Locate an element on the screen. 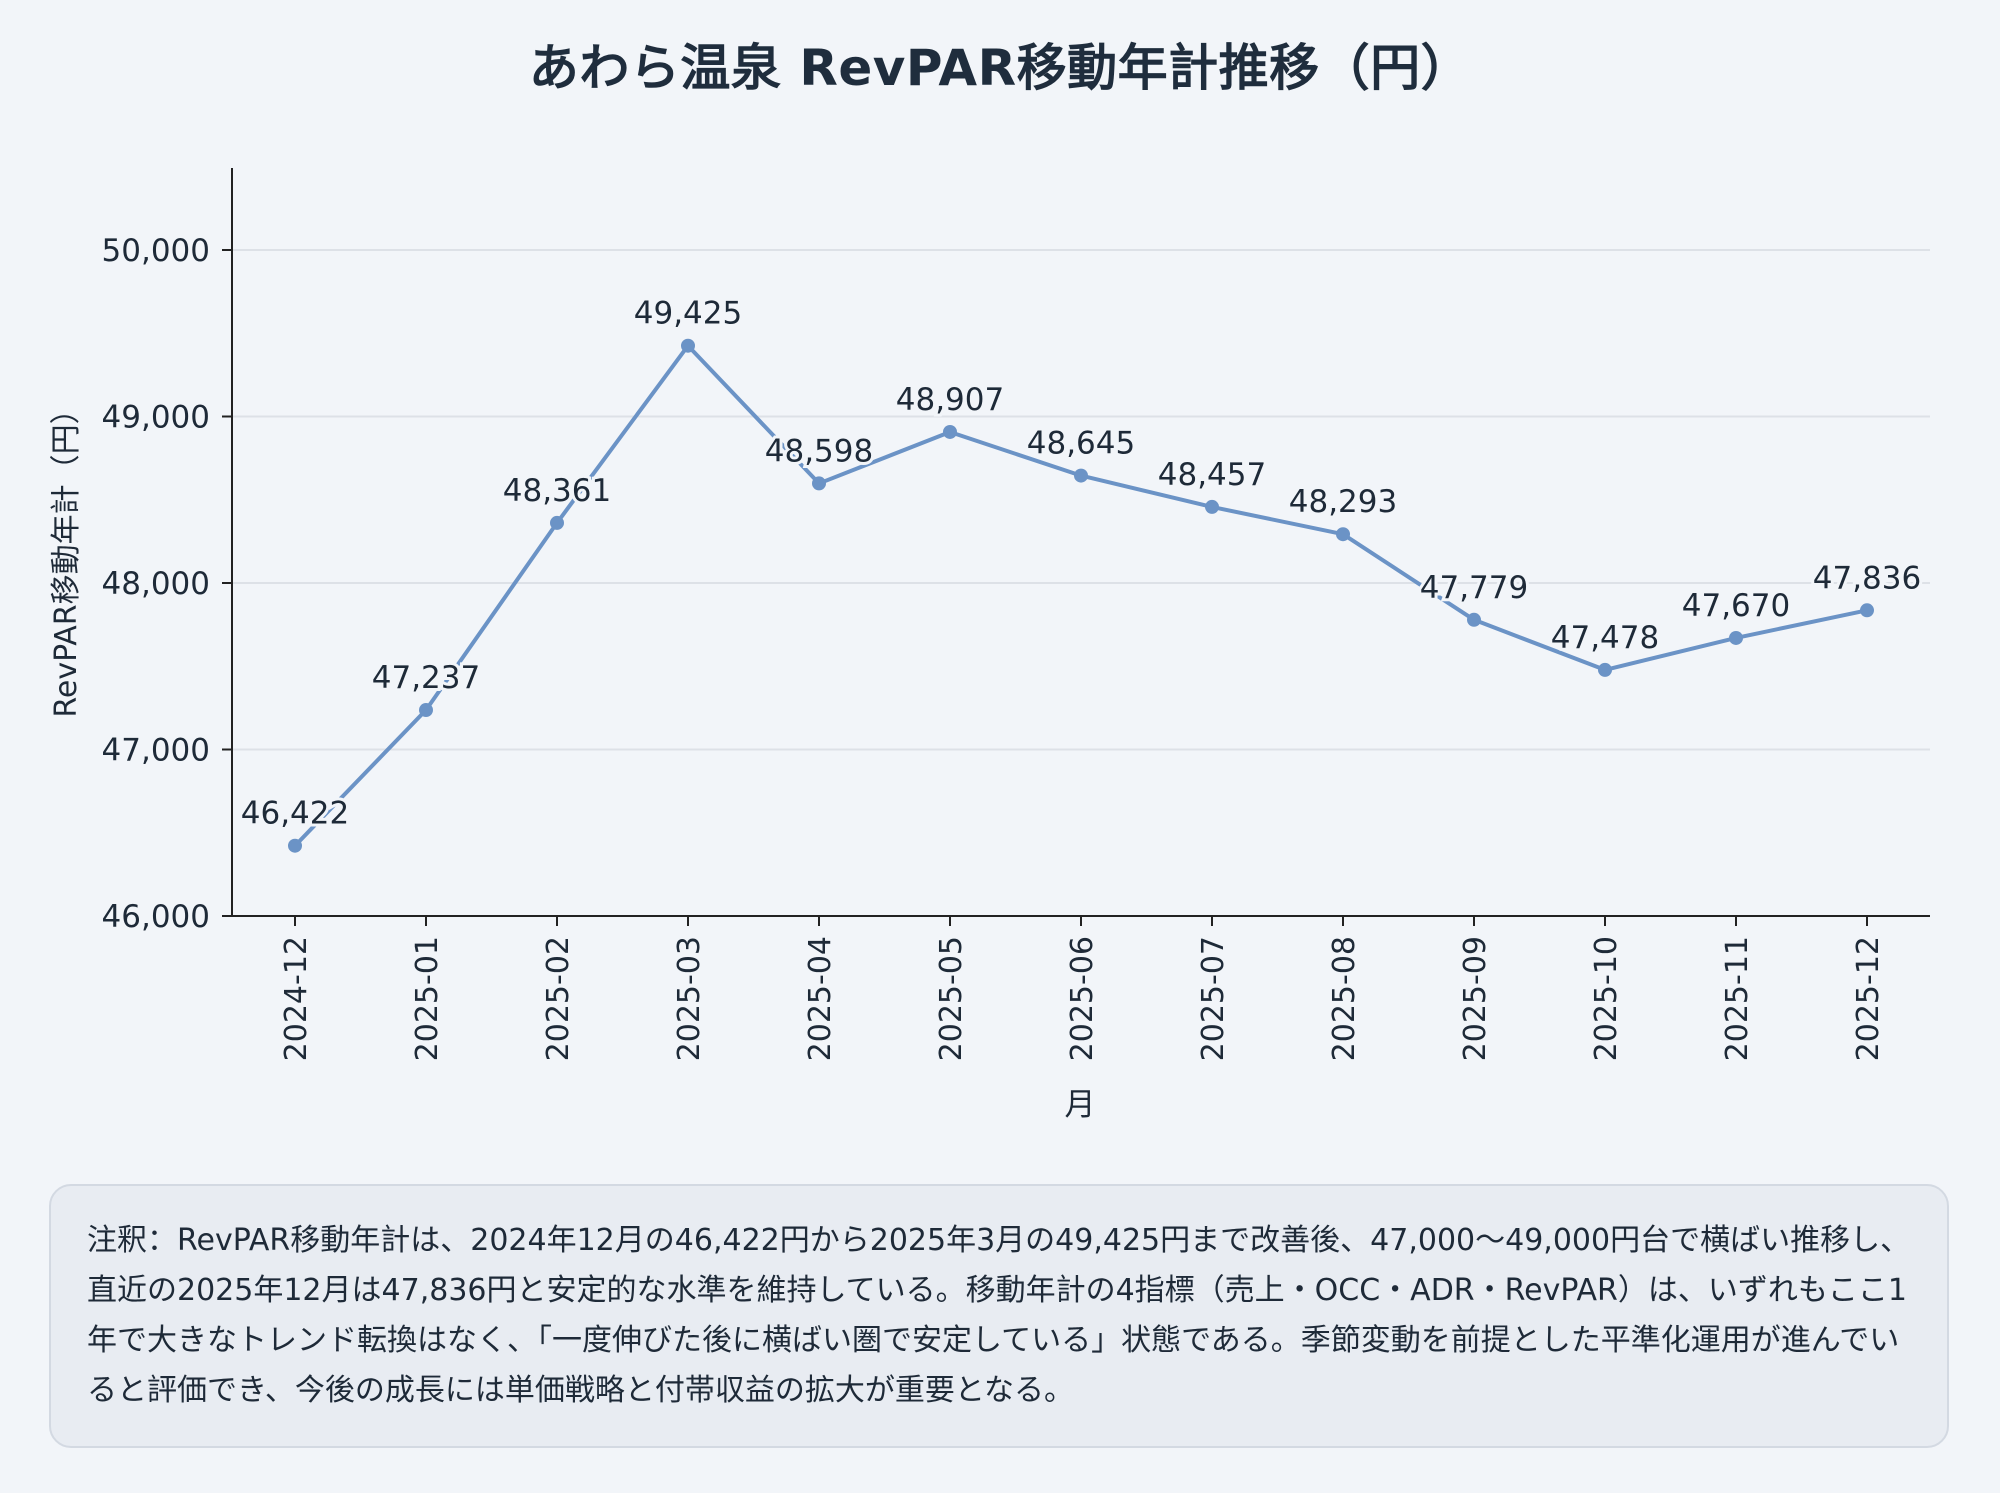  y-axis-label: RevPAR移動年計（円） is located at coordinates (66, 555).